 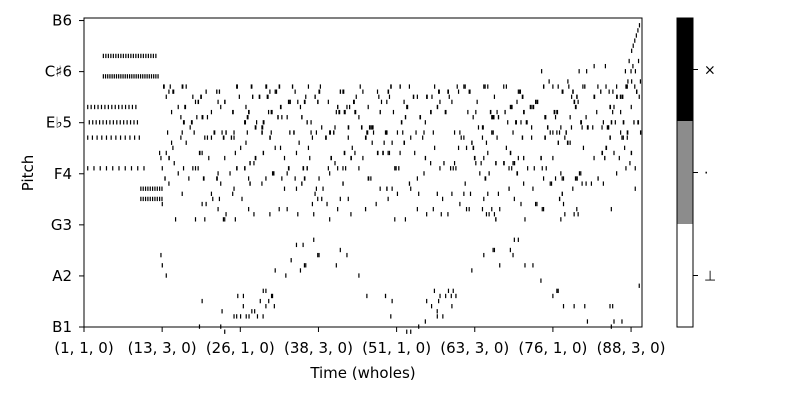 I want to click on x-tick-label: (1, 1, 0), so click(x=83, y=348).